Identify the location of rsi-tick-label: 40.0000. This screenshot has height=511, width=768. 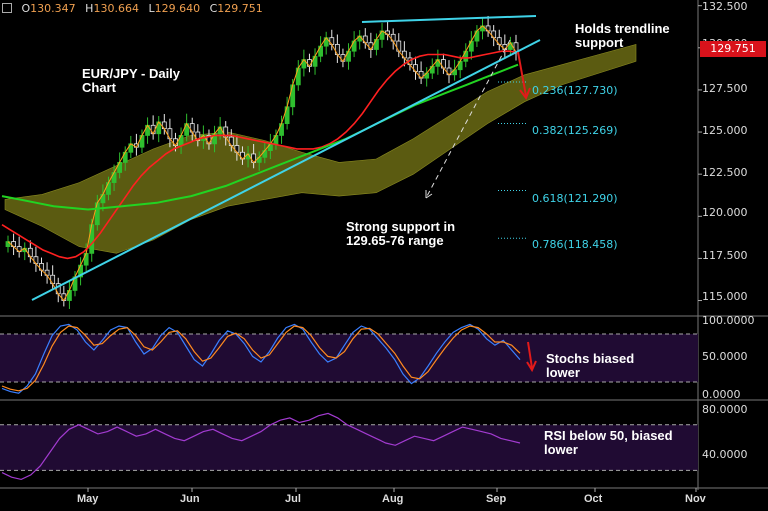
(725, 454).